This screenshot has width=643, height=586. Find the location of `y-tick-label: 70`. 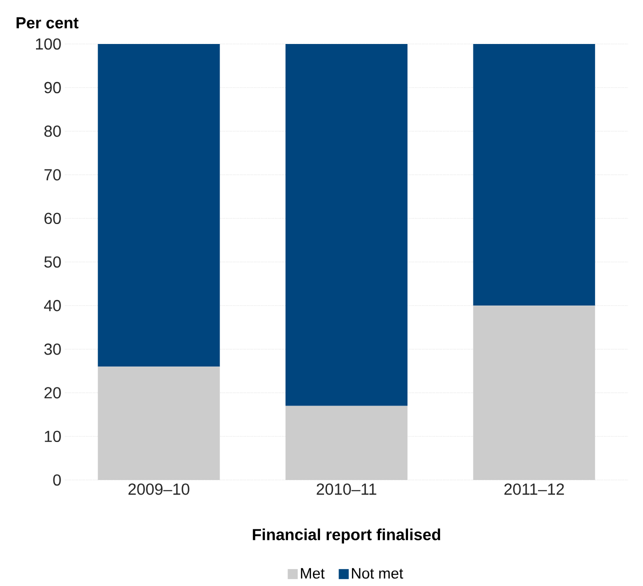

y-tick-label: 70 is located at coordinates (52, 174).